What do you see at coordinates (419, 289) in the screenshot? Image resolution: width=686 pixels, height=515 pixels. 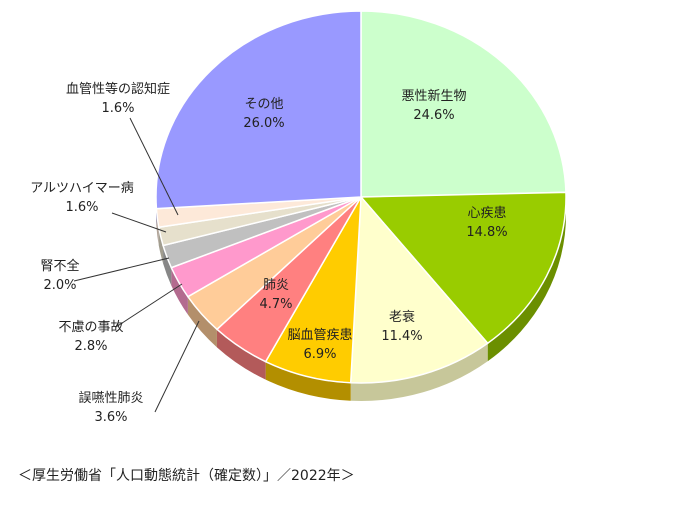 I see `slice-senility` at bounding box center [419, 289].